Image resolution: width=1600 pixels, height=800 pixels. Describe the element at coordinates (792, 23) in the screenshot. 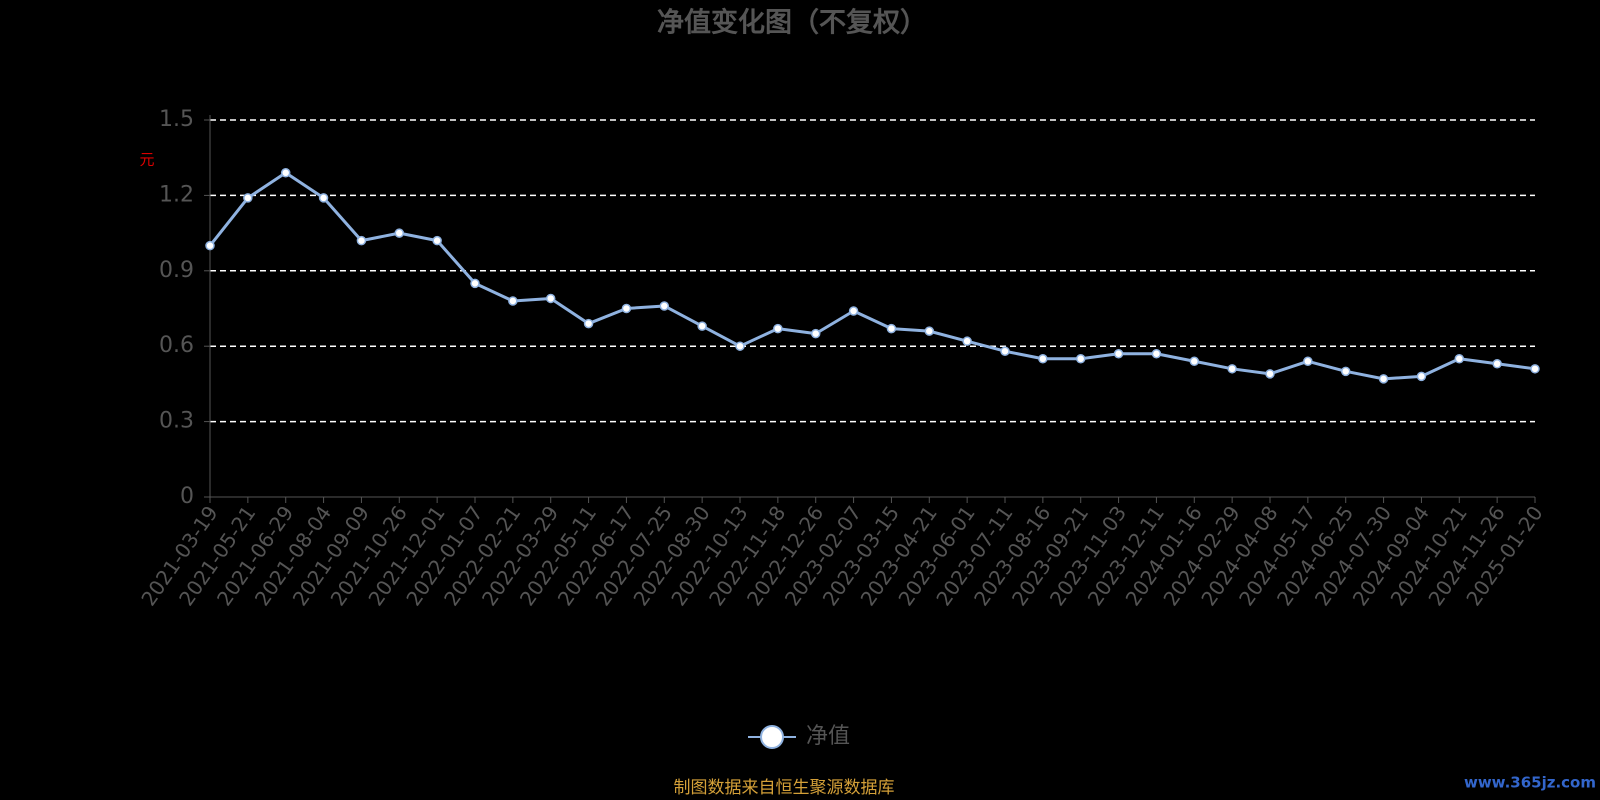

I see `chart-title: 净值变化图（不复权）` at that location.